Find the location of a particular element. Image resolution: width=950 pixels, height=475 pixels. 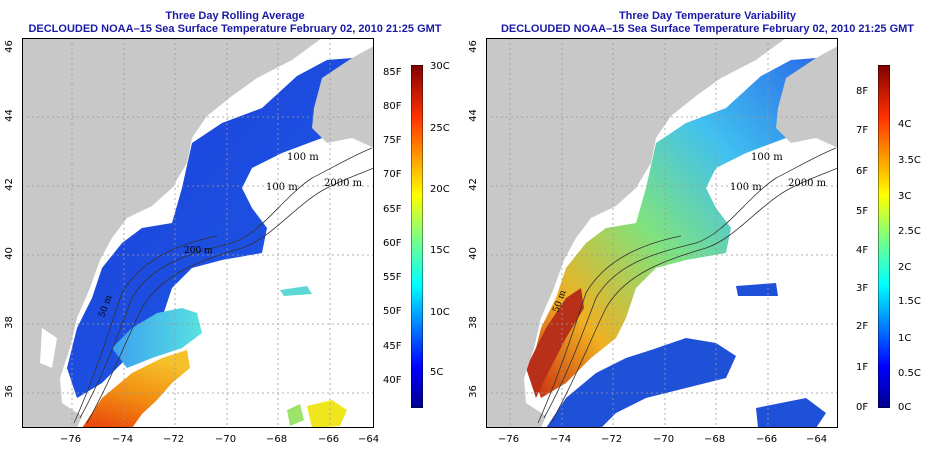

variability-blue-patch-mid is located at coordinates (757, 289).